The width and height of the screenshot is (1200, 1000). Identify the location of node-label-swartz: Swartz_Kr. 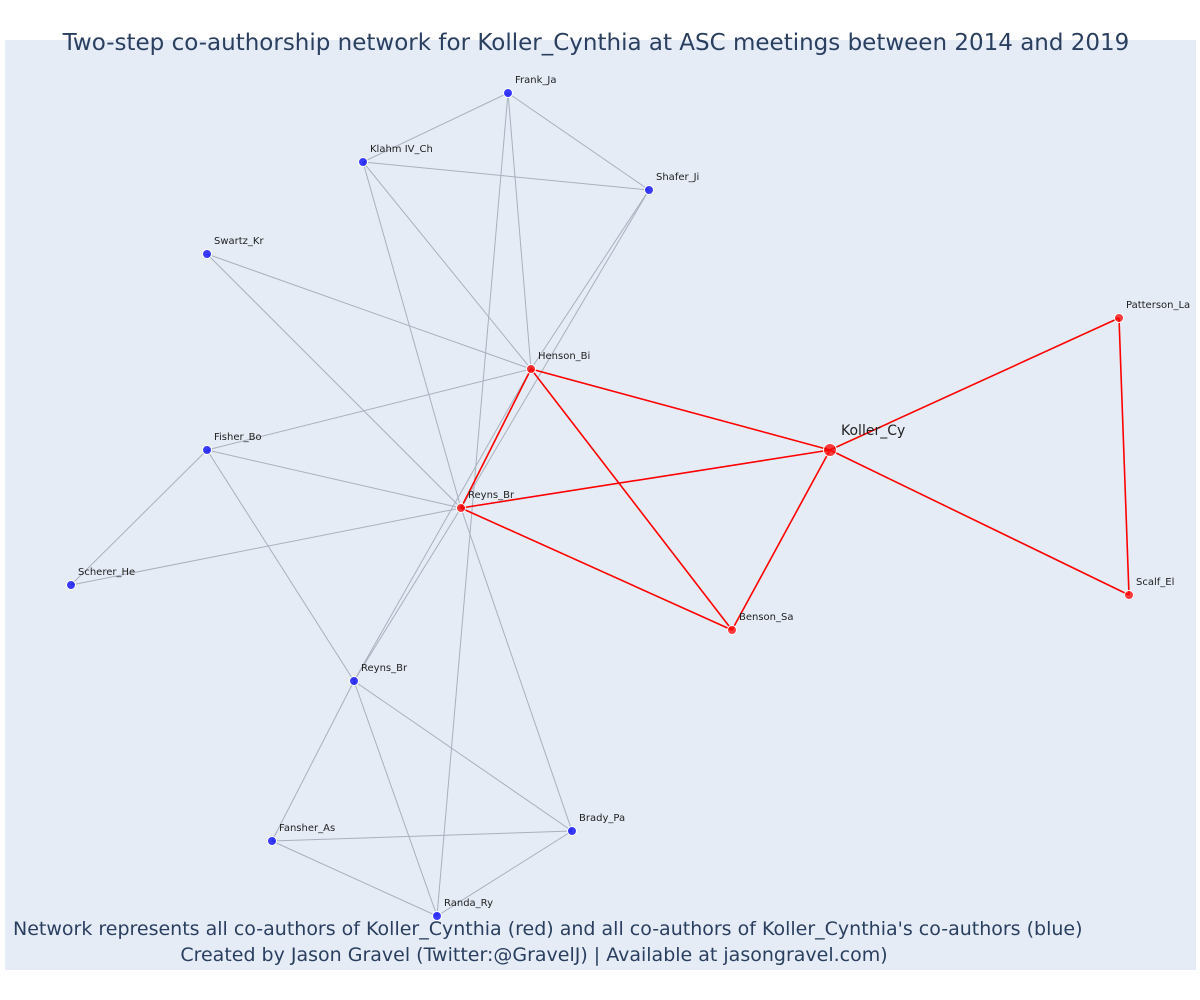
(239, 241).